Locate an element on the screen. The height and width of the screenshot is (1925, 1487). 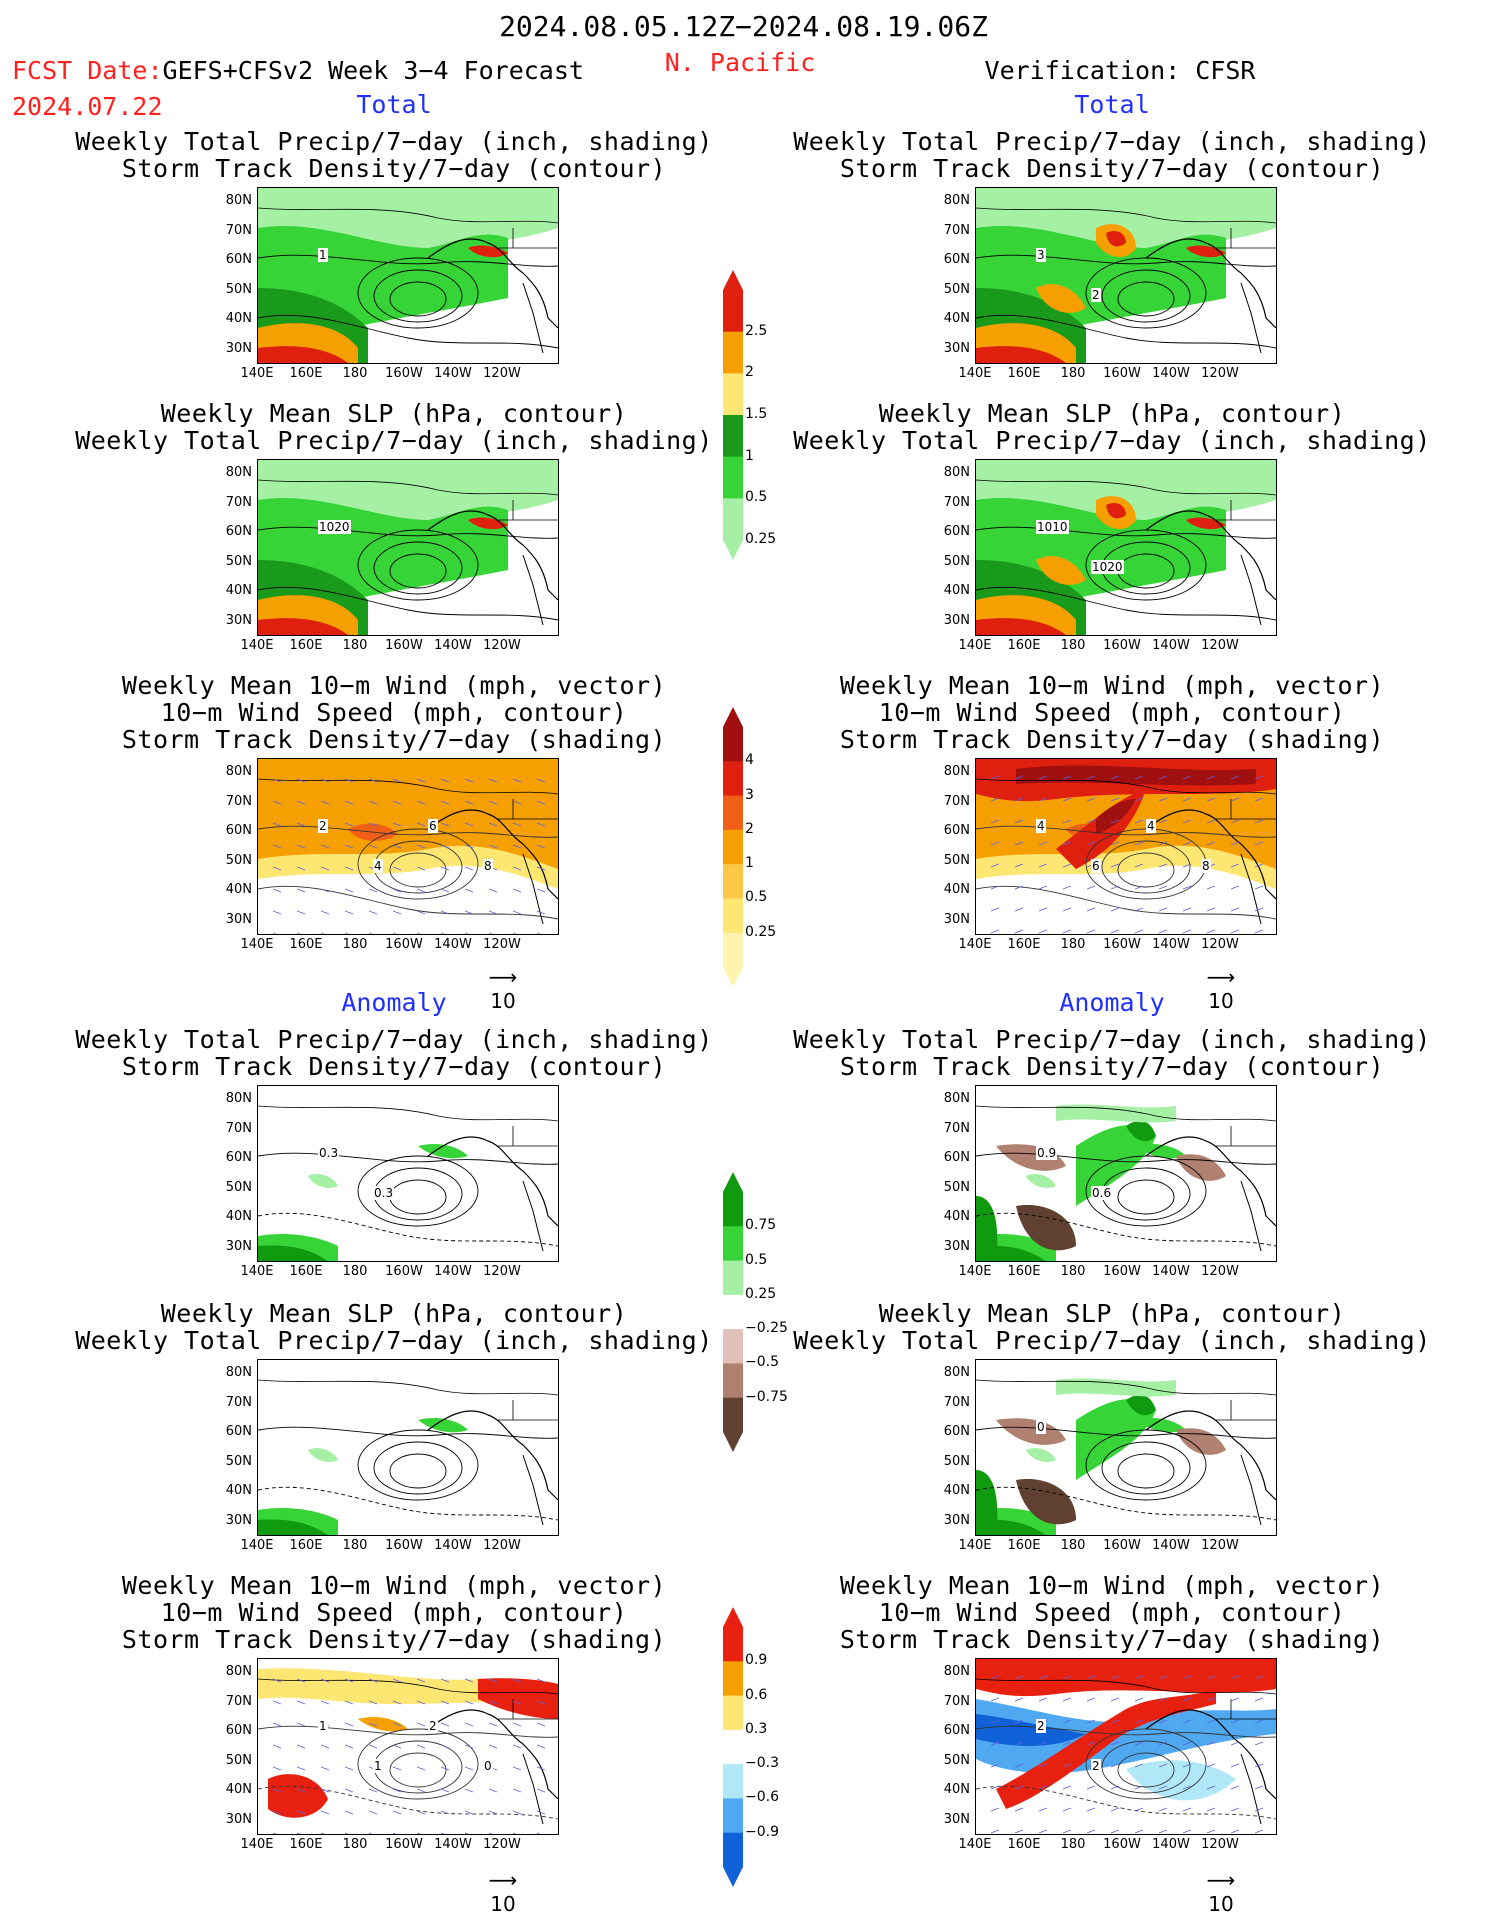
colorbar-label: 0.25 is located at coordinates (761, 539).